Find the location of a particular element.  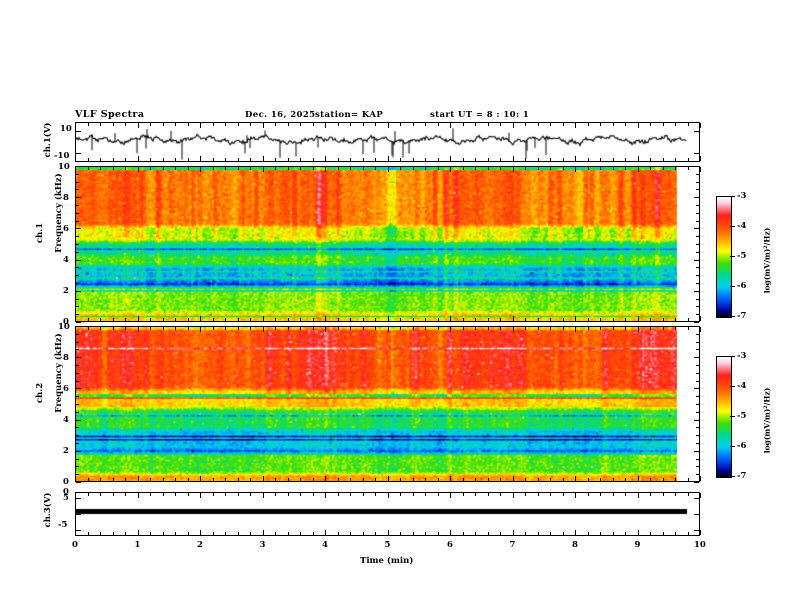

xaxis-tick-2: 2 is located at coordinates (200, 545).